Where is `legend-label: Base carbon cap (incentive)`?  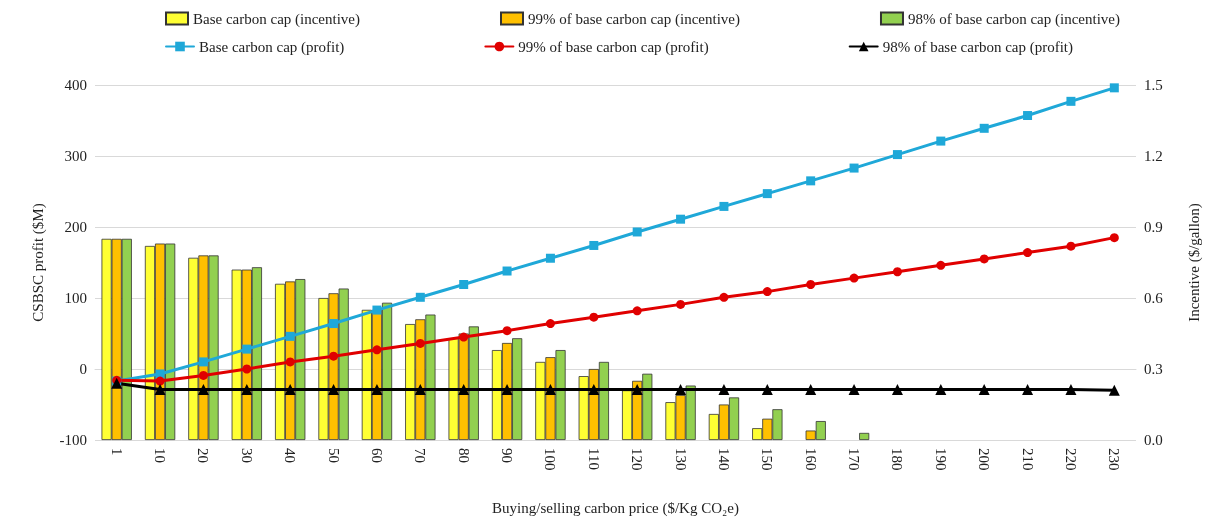 legend-label: Base carbon cap (incentive) is located at coordinates (276, 19).